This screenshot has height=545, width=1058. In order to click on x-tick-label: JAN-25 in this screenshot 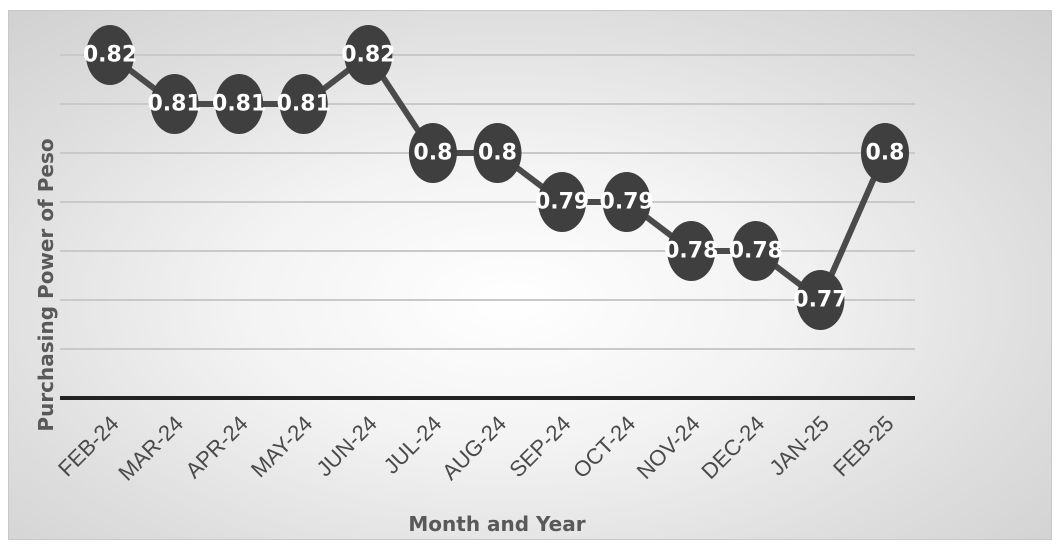, I will do `click(799, 446)`.